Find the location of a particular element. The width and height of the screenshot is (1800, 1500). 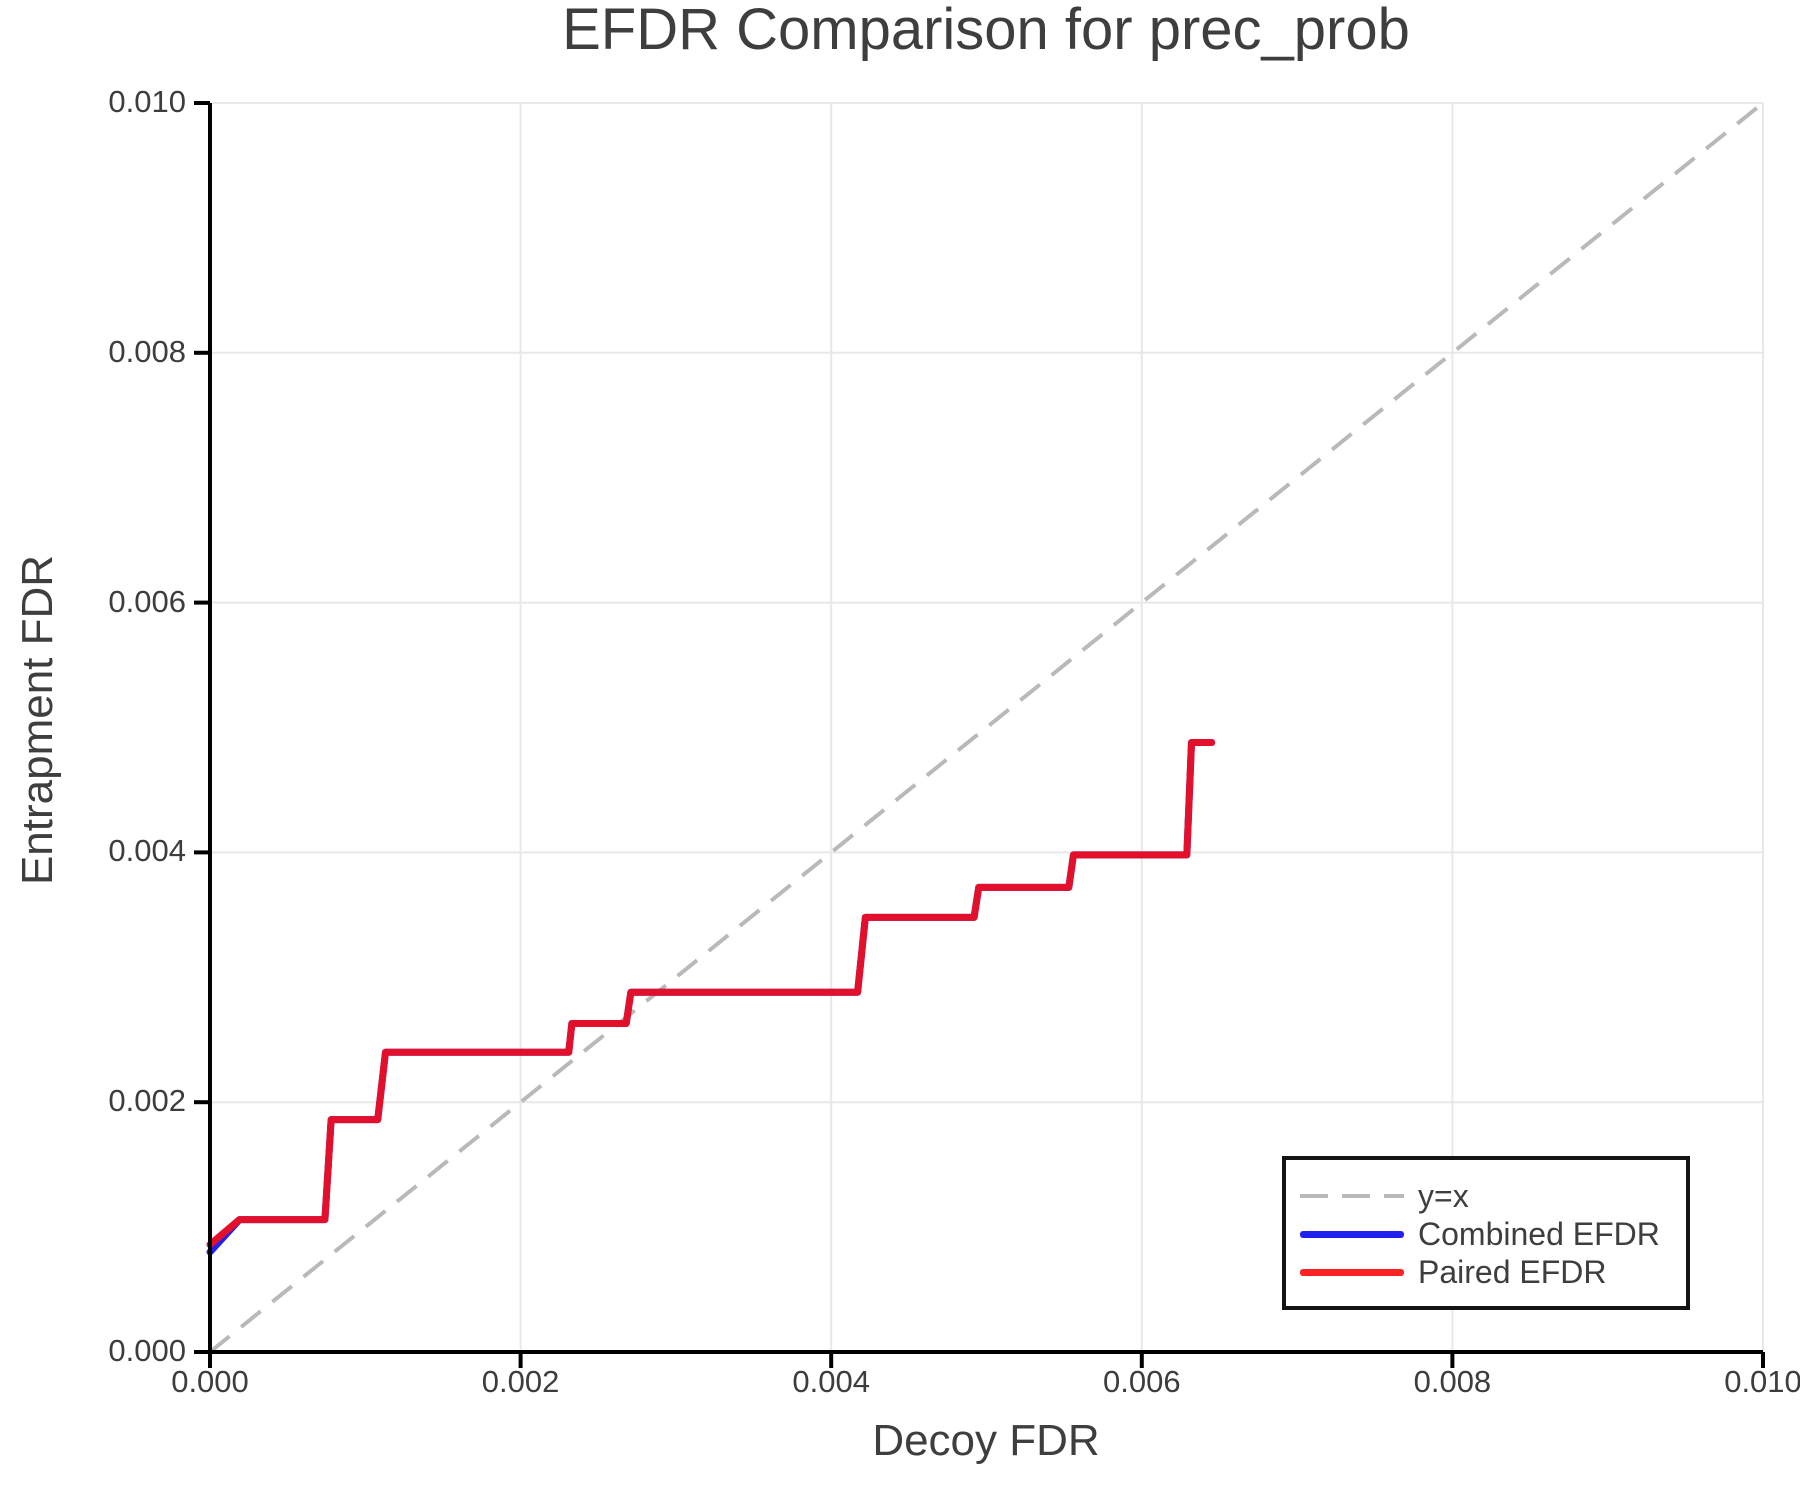

legend-item-combined-efdr: Combined EFDR is located at coordinates (1493, 1234).